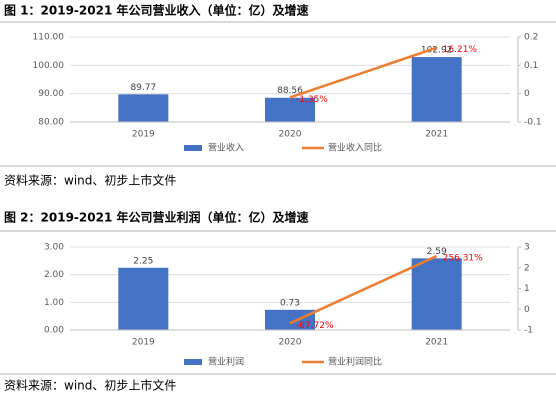 The width and height of the screenshot is (556, 400). Describe the element at coordinates (355, 148) in the screenshot. I see `legend-label: 营业收入同比` at that location.